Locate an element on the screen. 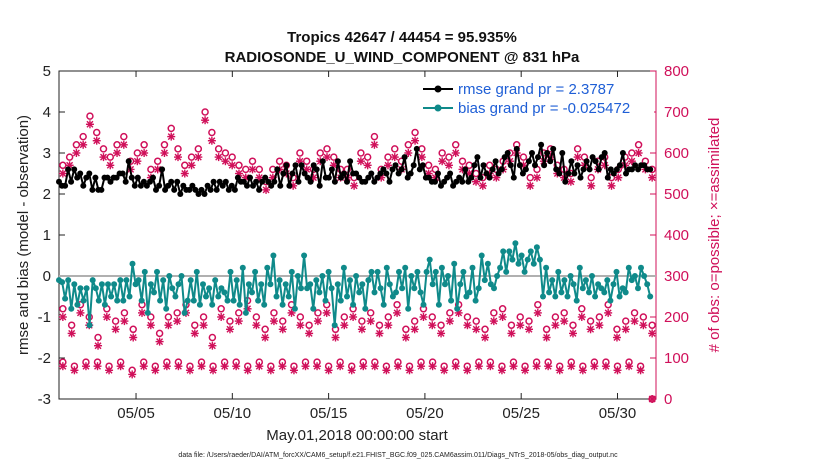 This screenshot has width=830, height=470. chart-title-line1: Tropics 42647 / 44454 = 95.935% is located at coordinates (402, 37).